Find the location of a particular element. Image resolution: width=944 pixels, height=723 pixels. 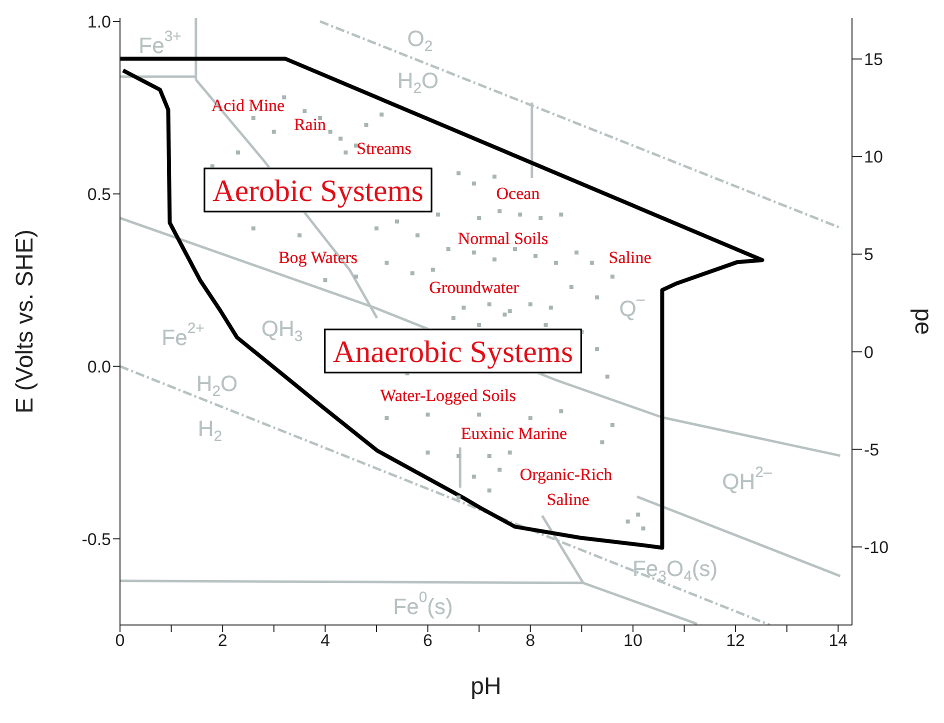

y2-tick-label: -10 is located at coordinates (876, 547).